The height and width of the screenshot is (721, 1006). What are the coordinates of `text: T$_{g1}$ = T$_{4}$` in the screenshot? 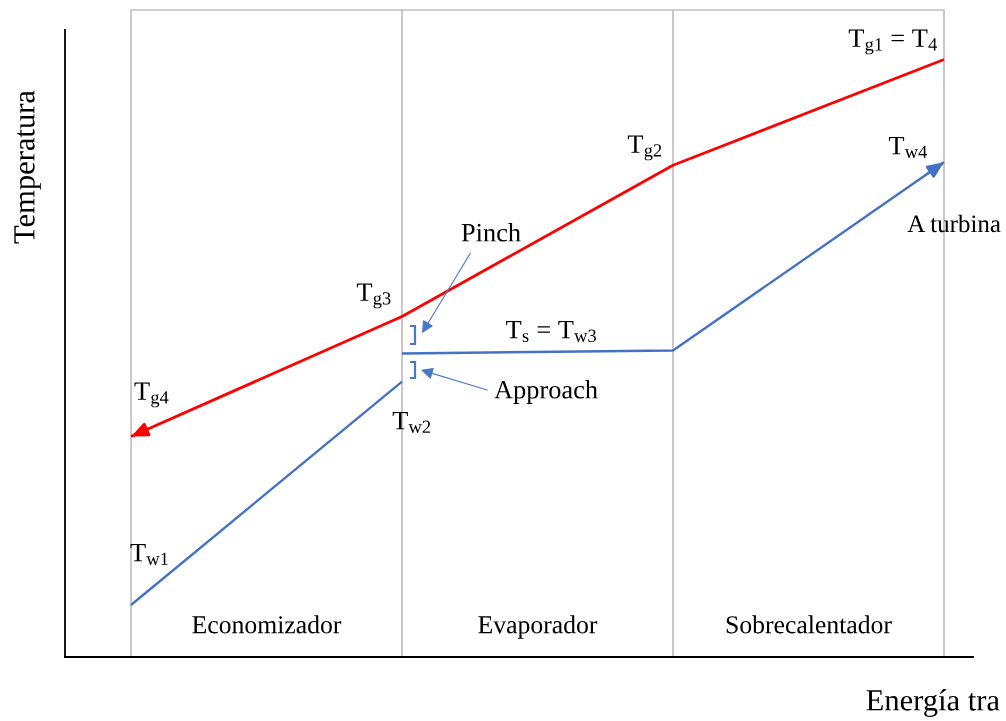 It's located at (893, 42).